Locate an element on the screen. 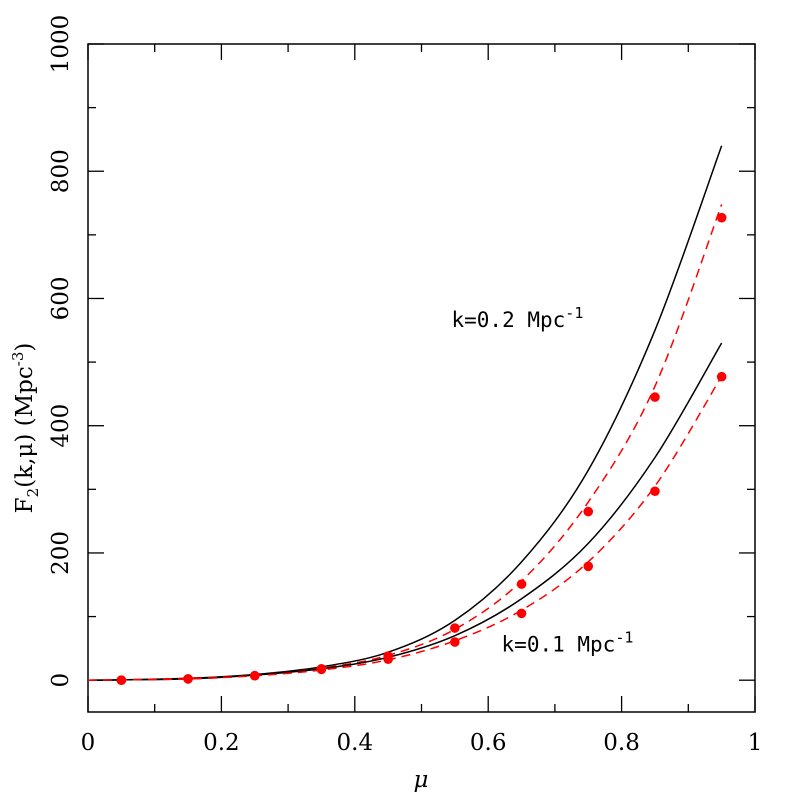  x-tick-label: 1 is located at coordinates (755, 743).